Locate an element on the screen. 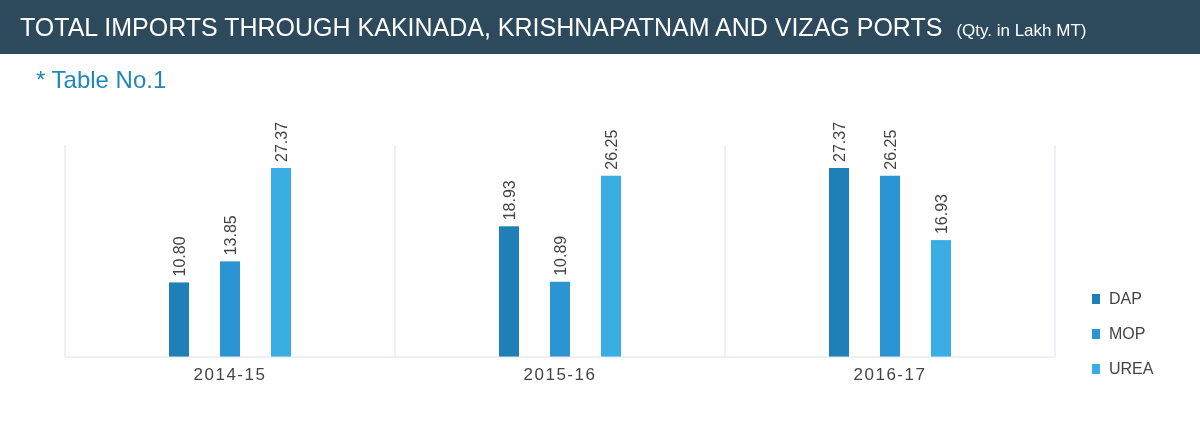 The width and height of the screenshot is (1200, 425). legend-label: MOP is located at coordinates (1127, 333).